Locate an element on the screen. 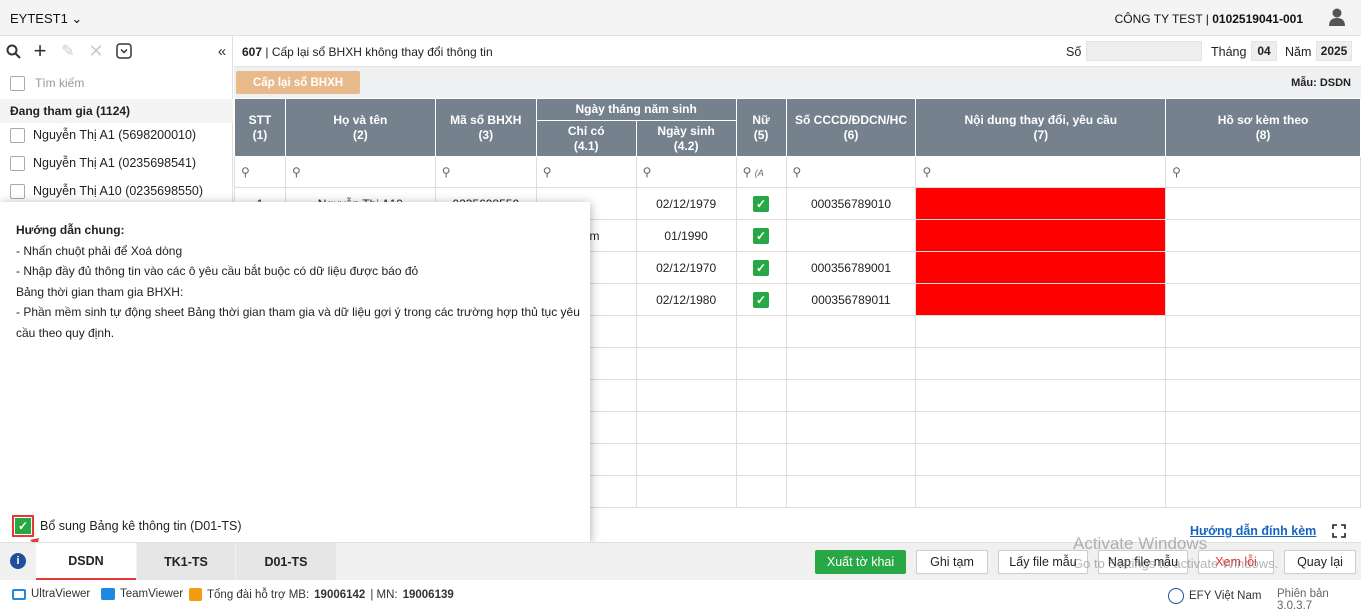  company-info: CÔNG TY TEST | 0102519041-001 is located at coordinates (1208, 19).